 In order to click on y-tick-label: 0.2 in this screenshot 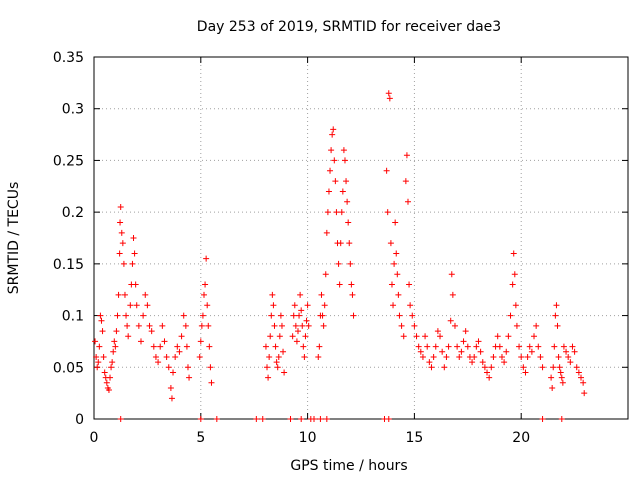, I will do `click(73, 213)`.